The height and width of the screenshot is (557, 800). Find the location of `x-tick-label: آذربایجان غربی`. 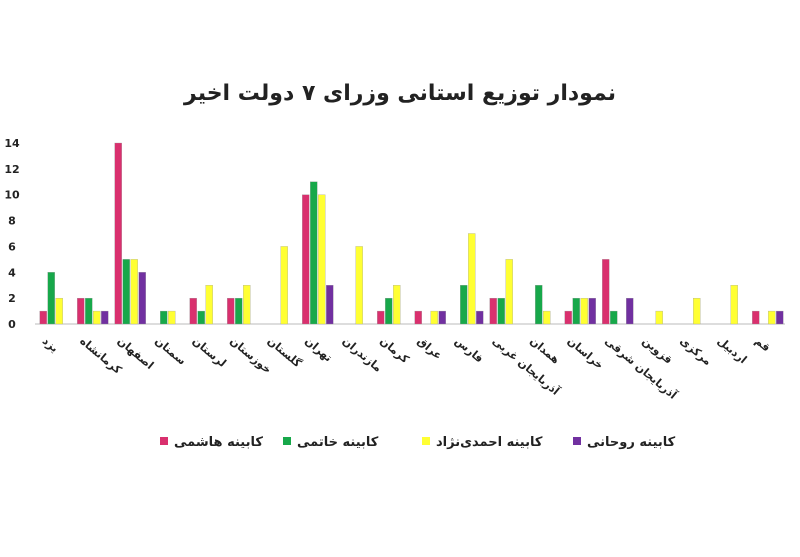

x-tick-label: آذربایجان غربی is located at coordinates (526, 366).